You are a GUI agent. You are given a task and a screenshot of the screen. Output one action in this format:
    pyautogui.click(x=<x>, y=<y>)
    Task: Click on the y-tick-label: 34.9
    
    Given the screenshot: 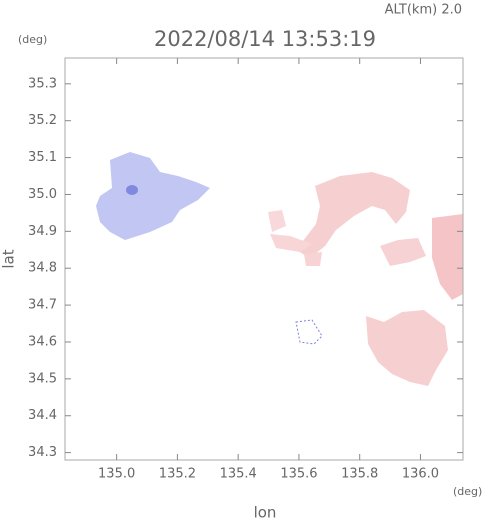 What is the action you would take?
    pyautogui.click(x=42, y=231)
    